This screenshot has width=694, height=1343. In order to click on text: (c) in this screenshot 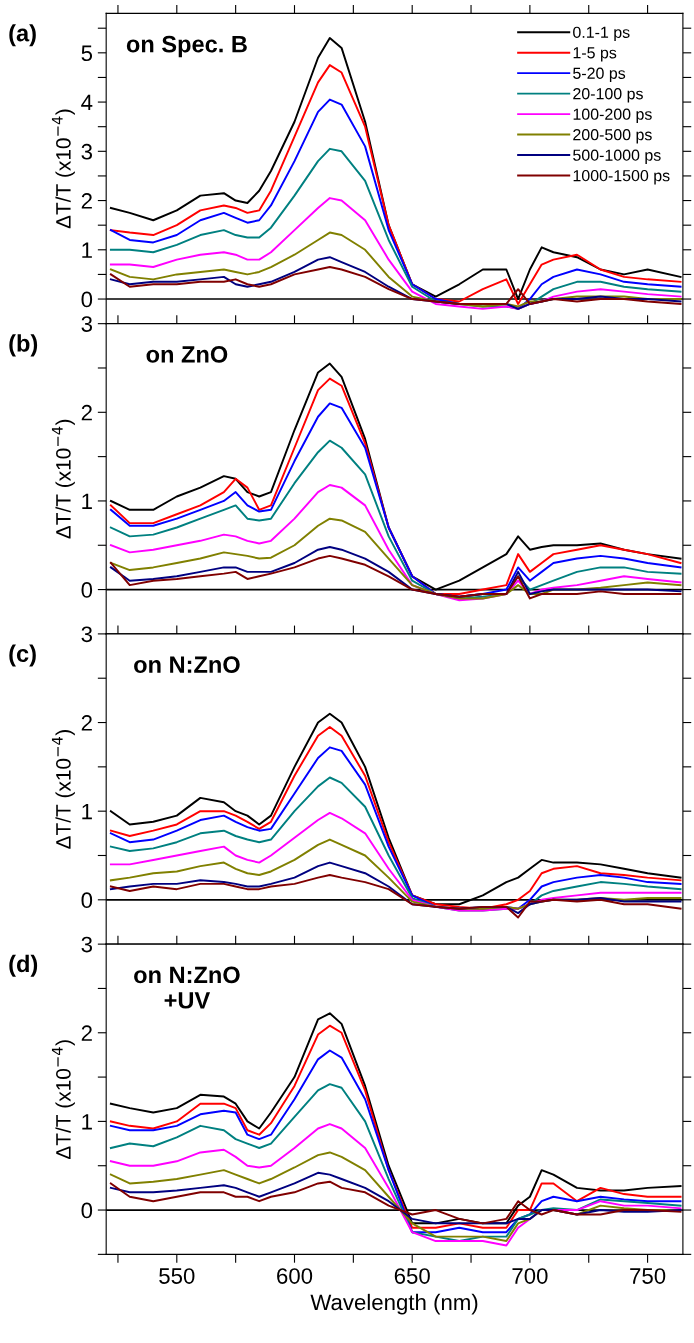, I will do `click(22, 655)`.